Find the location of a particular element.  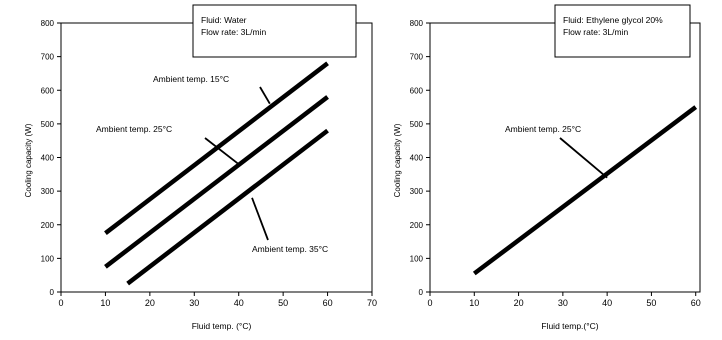

x-tick-label: 70 is located at coordinates (372, 303).